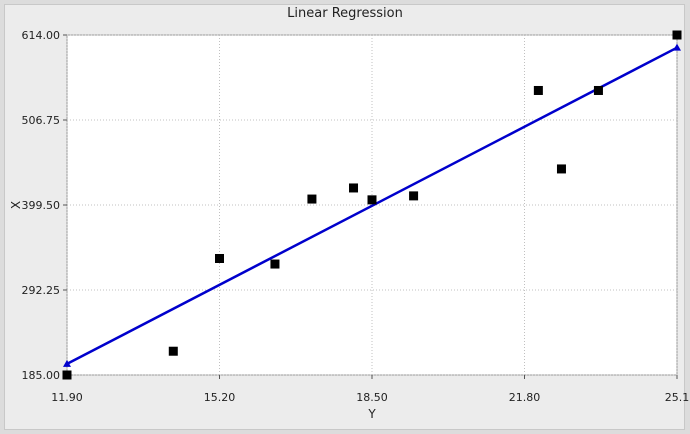 The image size is (690, 434). What do you see at coordinates (41, 375) in the screenshot?
I see `y-tick-label: 185.00` at bounding box center [41, 375].